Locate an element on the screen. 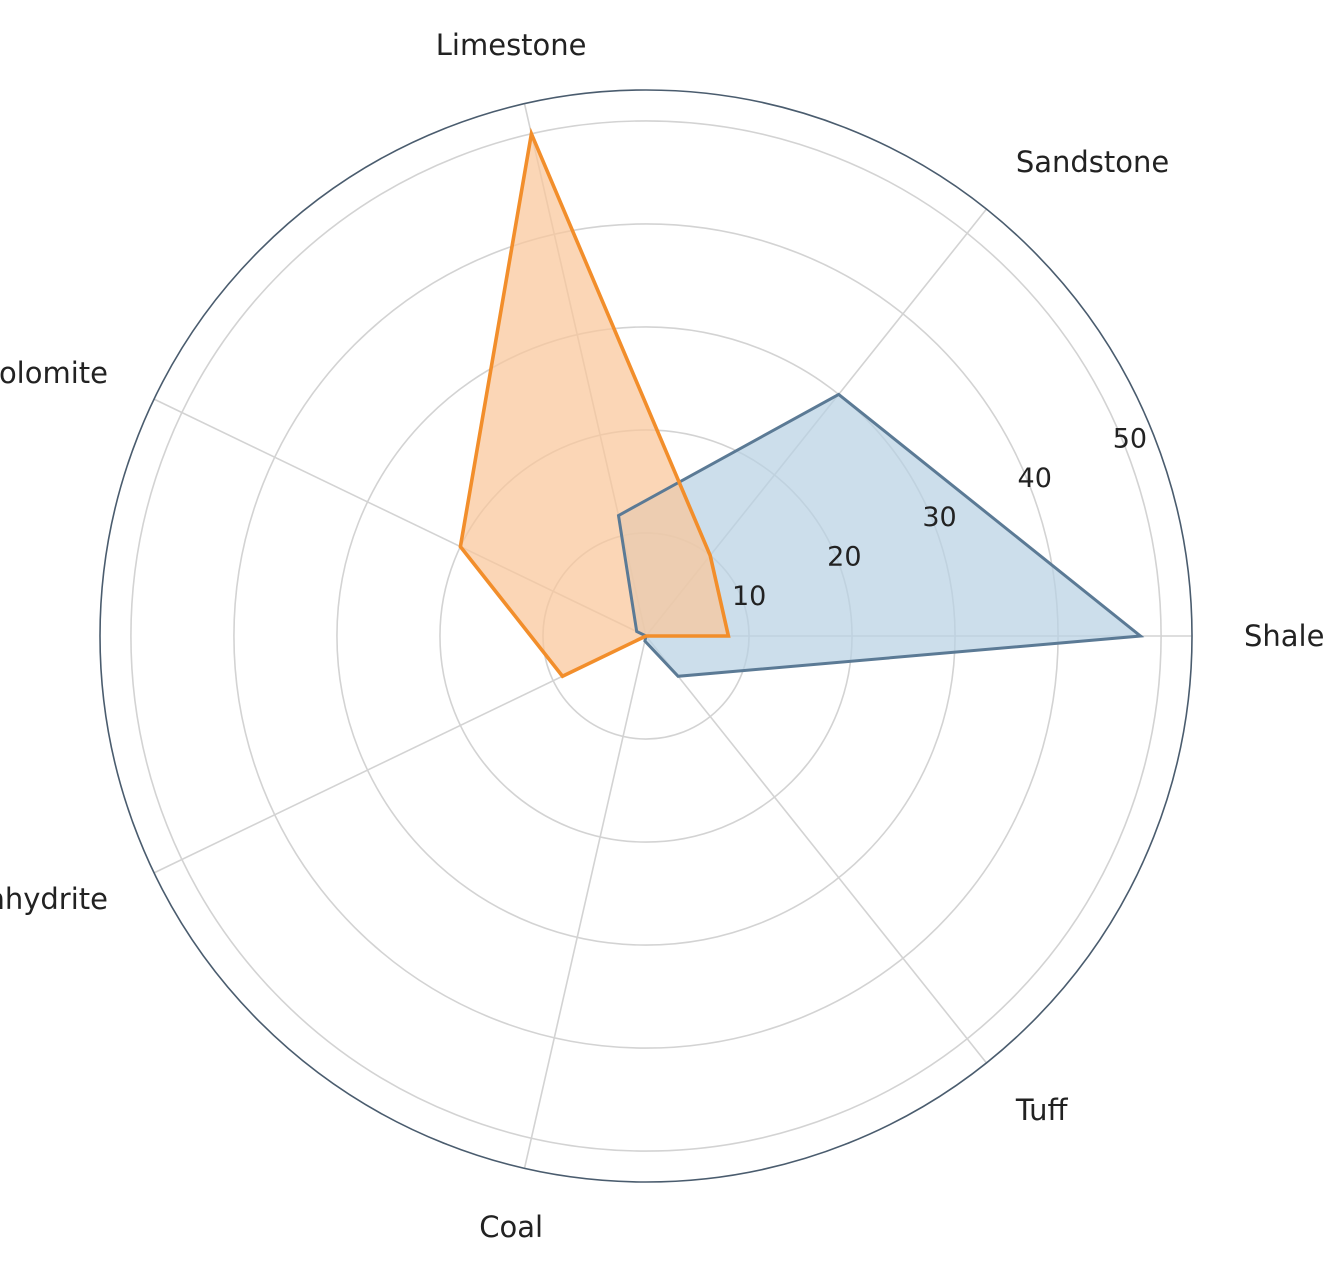 This screenshot has height=1280, width=1332. r-tick-label-40: 40 is located at coordinates (1035, 478).